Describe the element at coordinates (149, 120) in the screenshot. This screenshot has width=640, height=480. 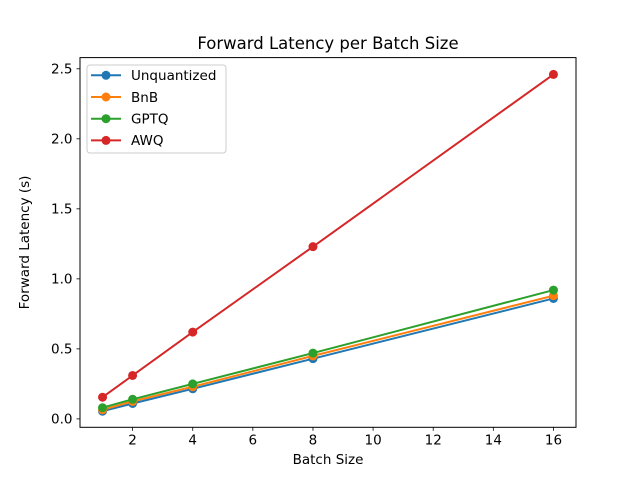
I see `legend-label: GPTQ` at that location.